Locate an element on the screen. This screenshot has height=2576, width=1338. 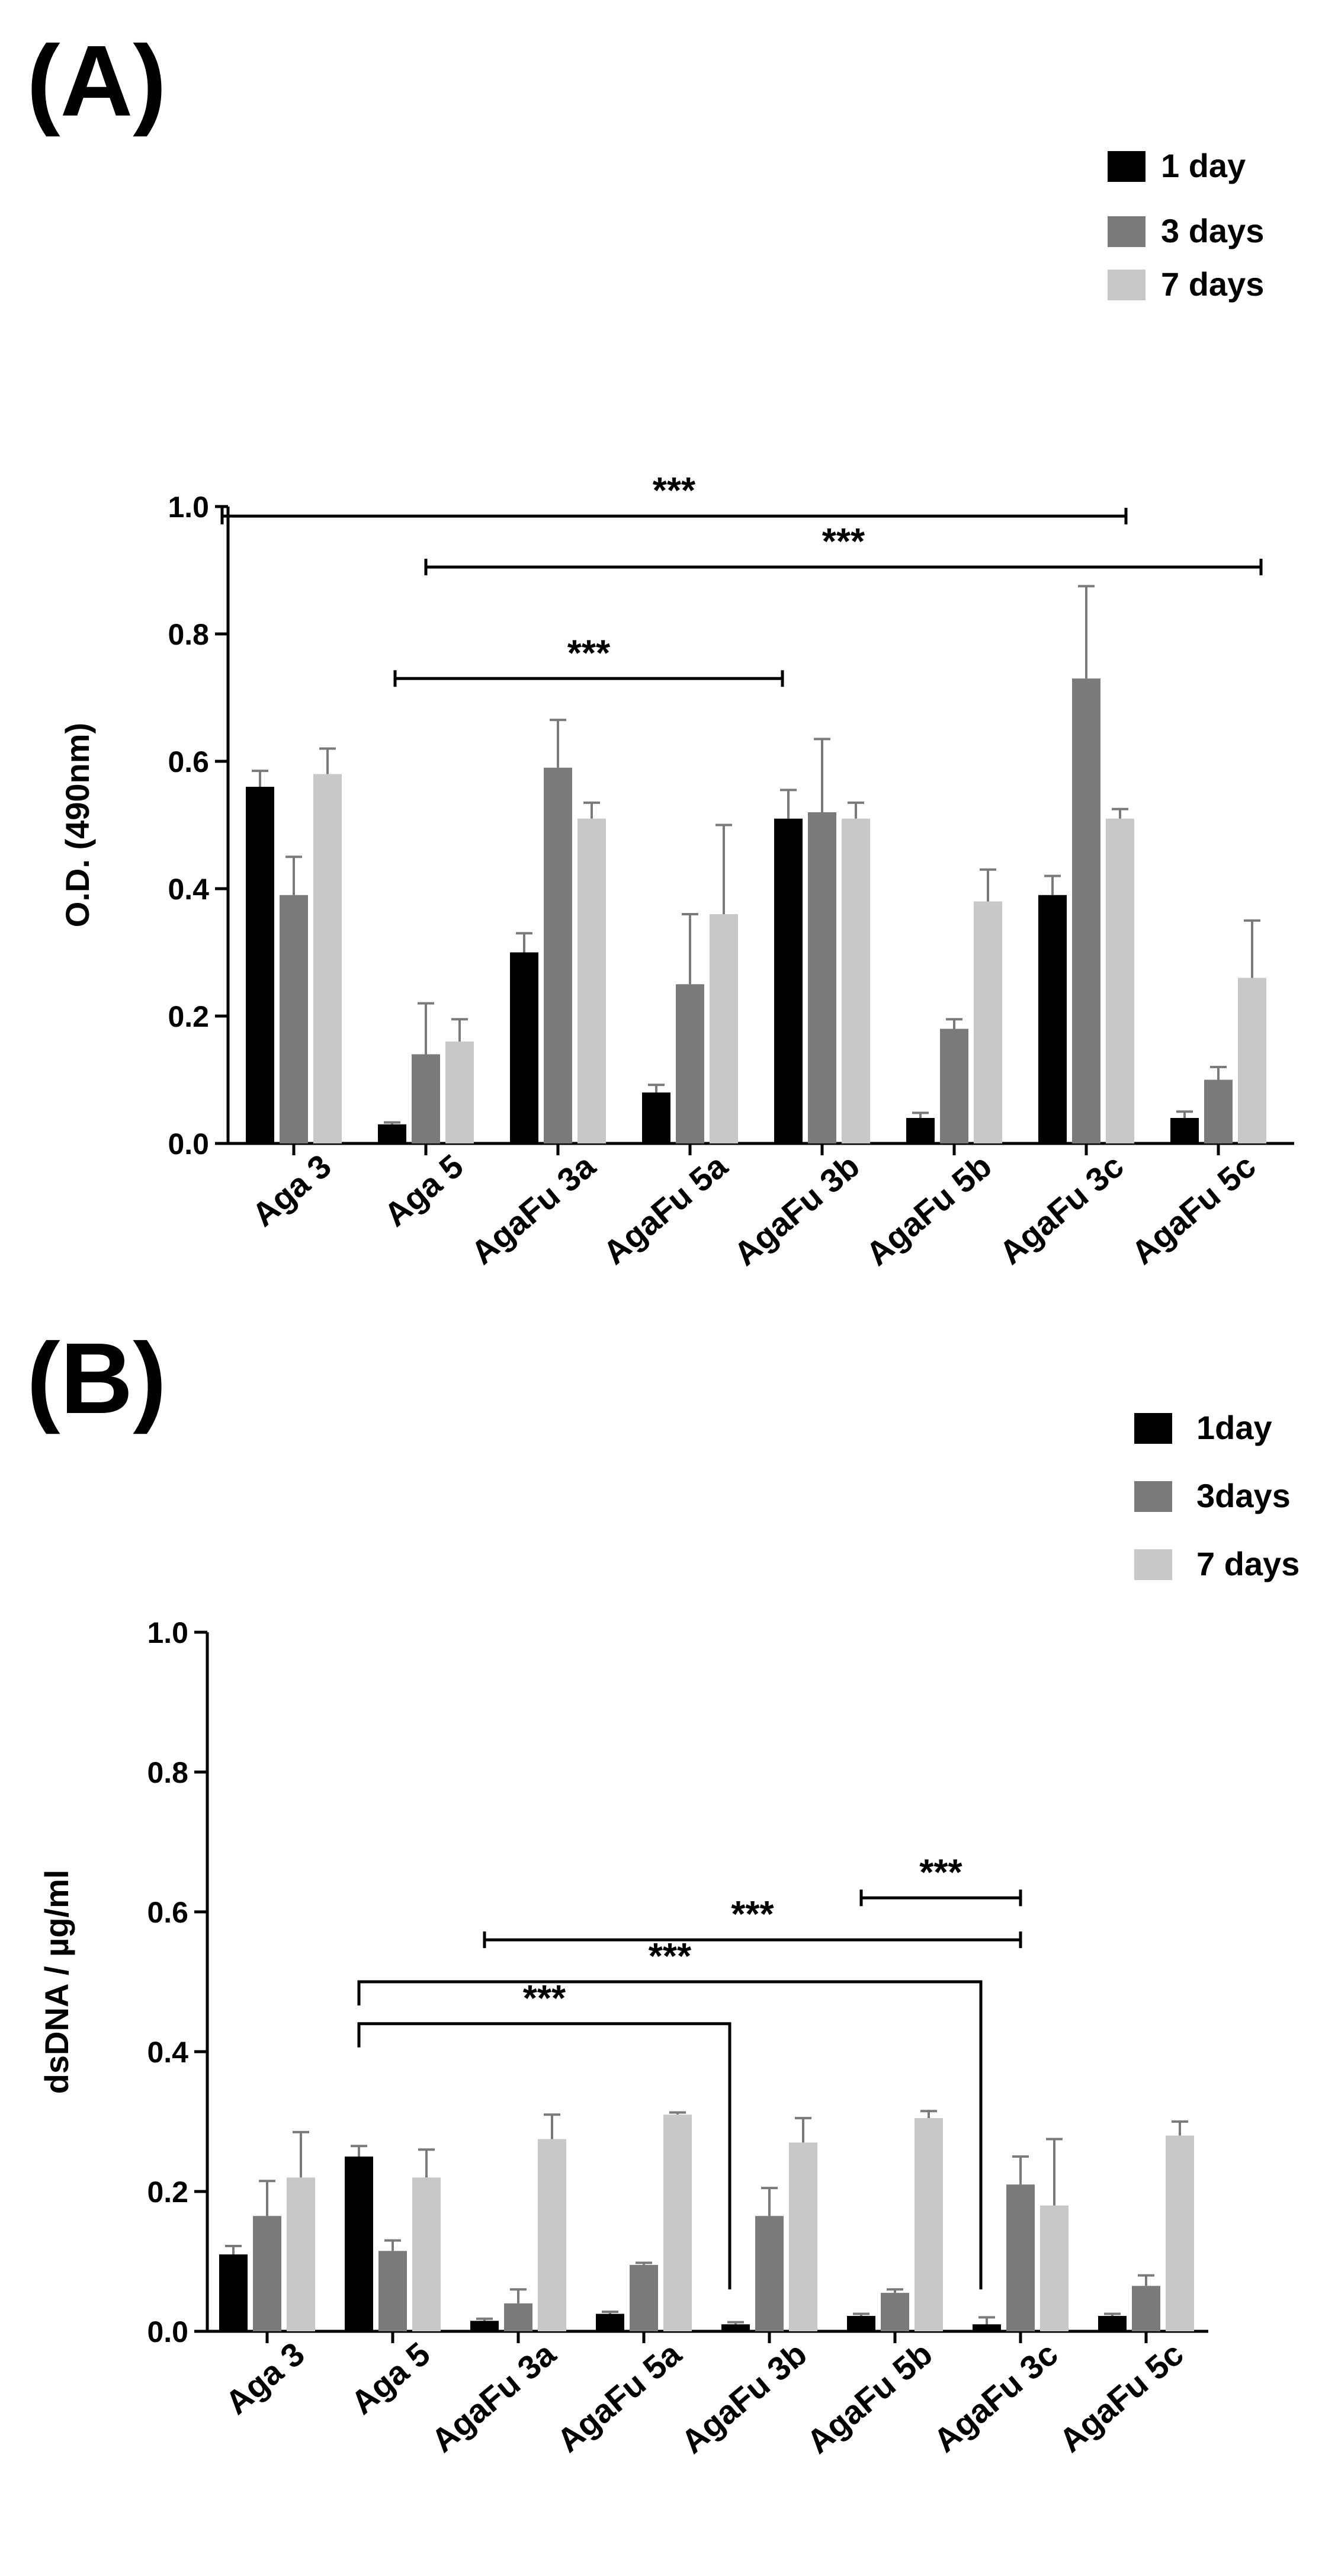
chart-b-bar-agafu-3b-1day is located at coordinates (736, 2327).